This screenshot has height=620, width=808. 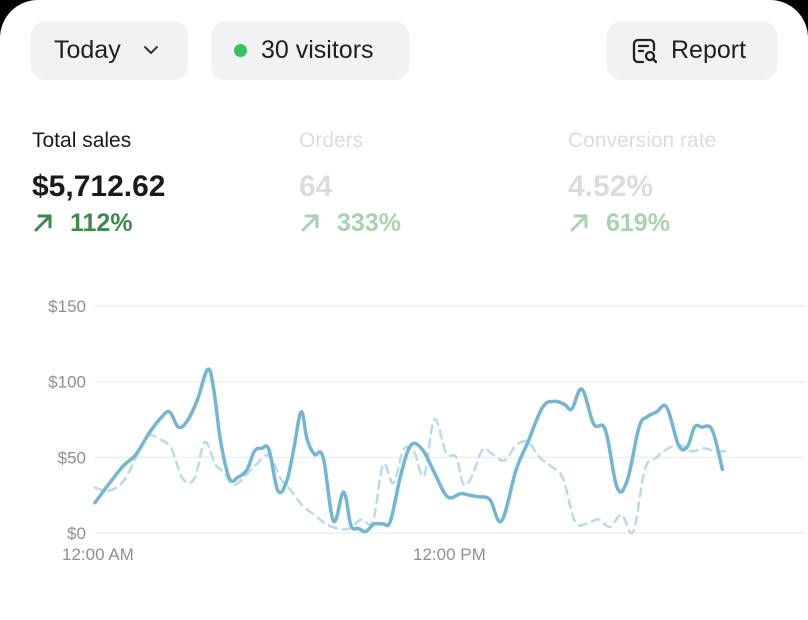 What do you see at coordinates (638, 223) in the screenshot?
I see `metric-change-value: 619%` at bounding box center [638, 223].